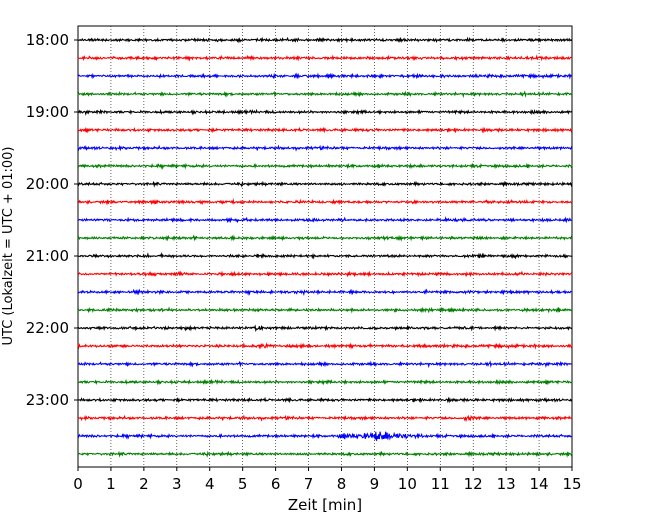 This screenshot has height=520, width=650. Describe the element at coordinates (47, 184) in the screenshot. I see `y-tick-label: 20:00` at that location.